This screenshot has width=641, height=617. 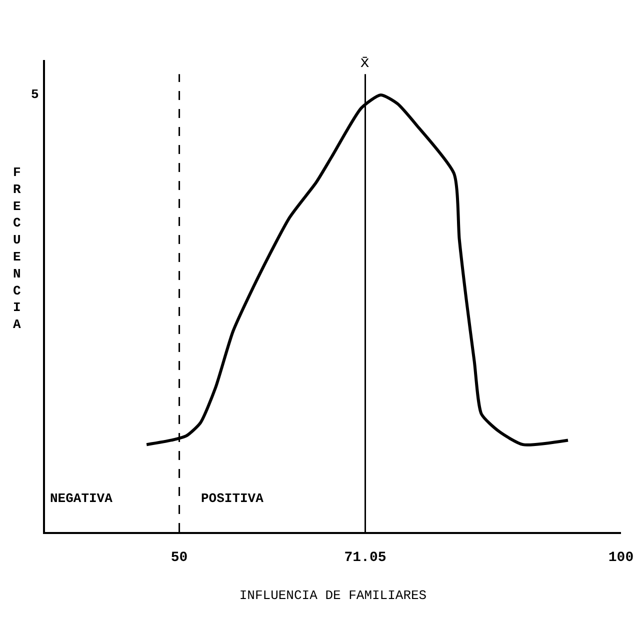 What do you see at coordinates (333, 595) in the screenshot?
I see `x-axis-title: INFLUENCIA DE FAMILIARES` at bounding box center [333, 595].